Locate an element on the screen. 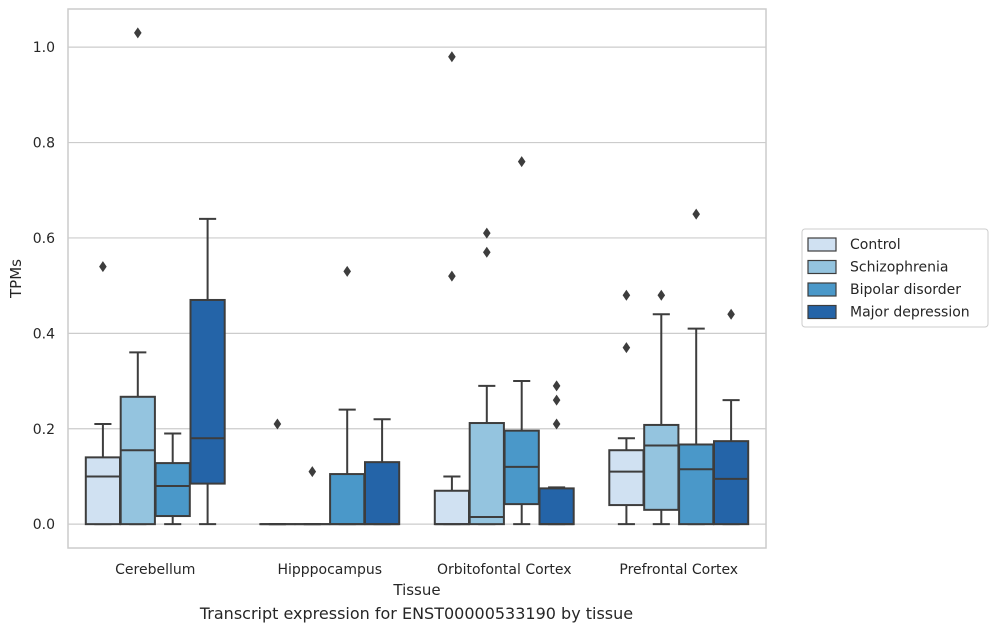  y-tick-label: 1.0 is located at coordinates (44, 48).